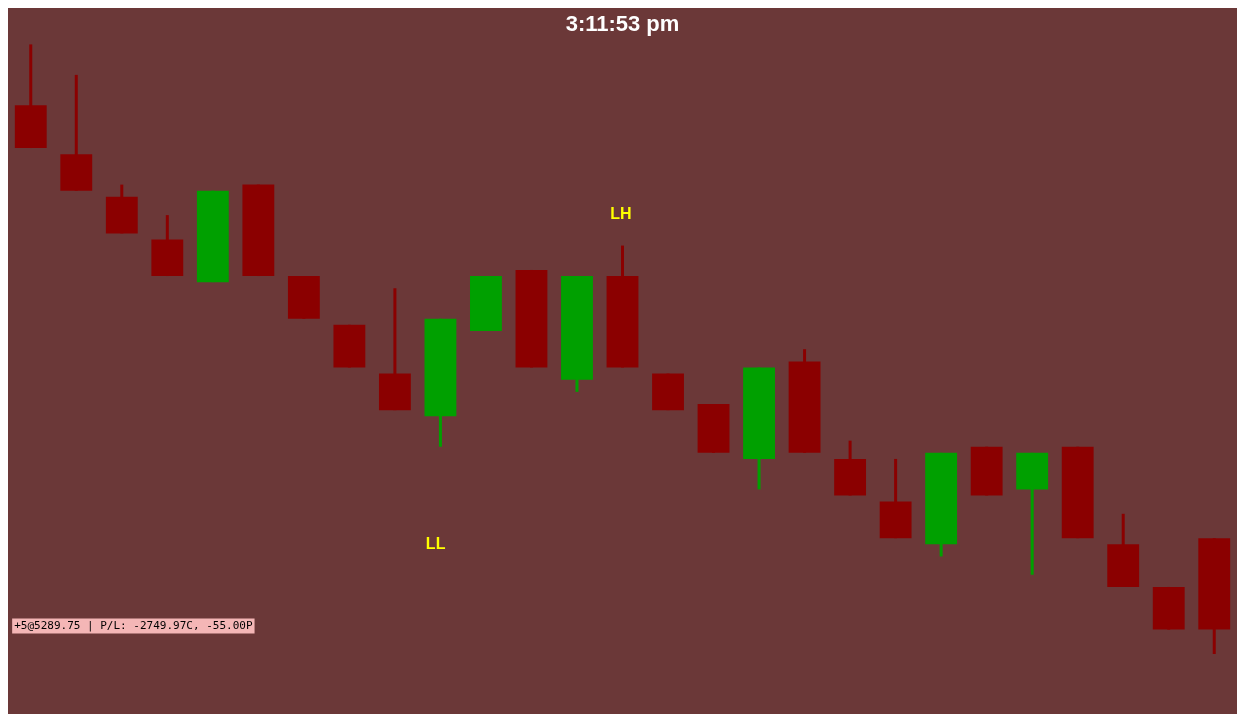 Image resolution: width=1245 pixels, height=722 pixels. Describe the element at coordinates (435, 543) in the screenshot. I see `annotation: LL` at that location.